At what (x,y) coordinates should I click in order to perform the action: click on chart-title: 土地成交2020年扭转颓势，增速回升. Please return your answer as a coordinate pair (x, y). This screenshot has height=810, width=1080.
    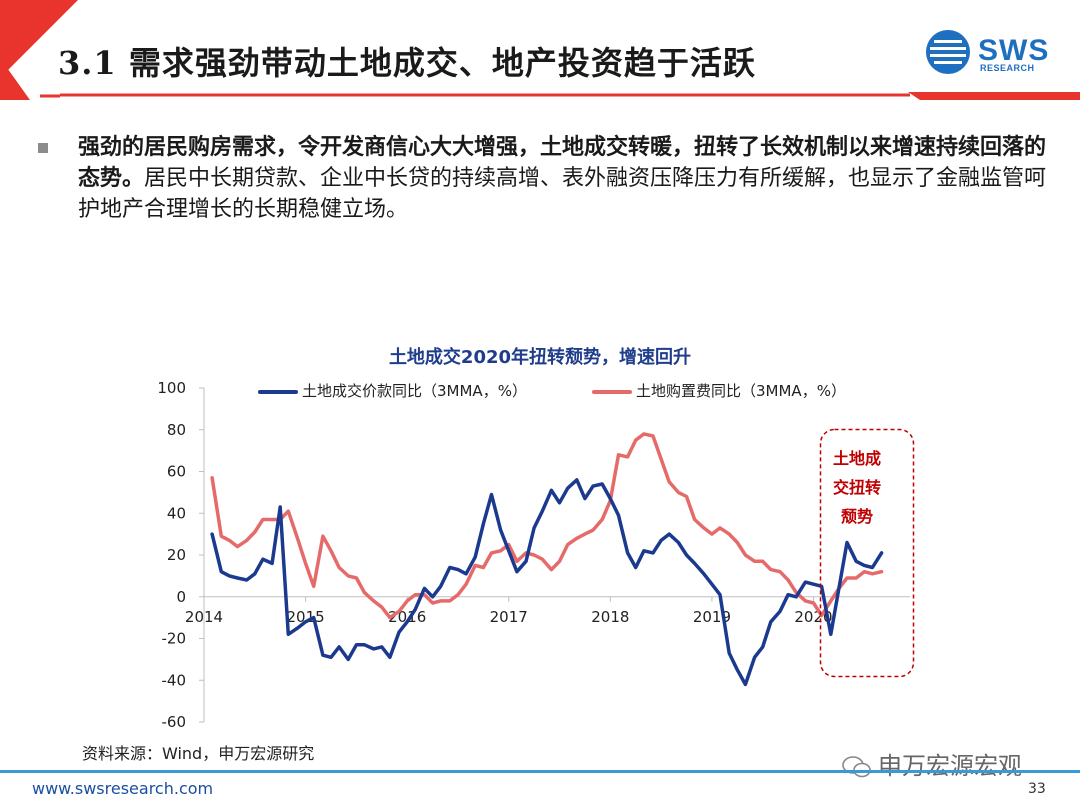
    Looking at the image, I should click on (540, 357).